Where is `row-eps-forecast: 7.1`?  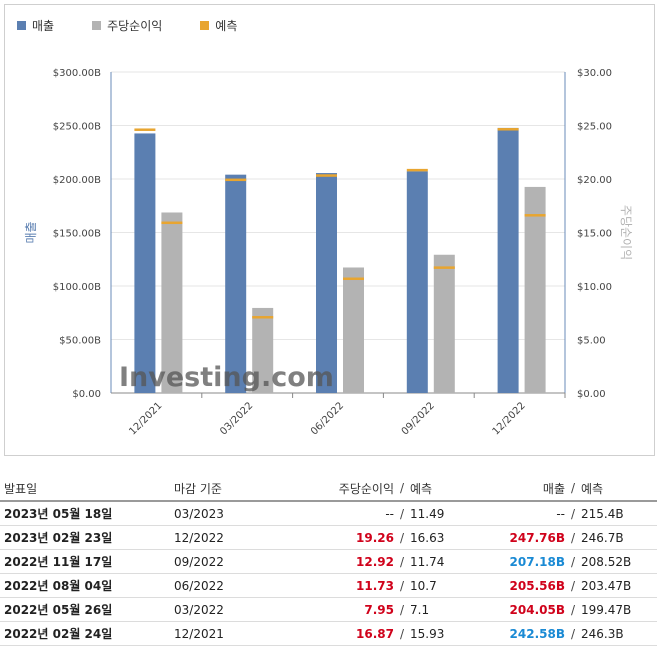 row-eps-forecast: 7.1 is located at coordinates (442, 609).